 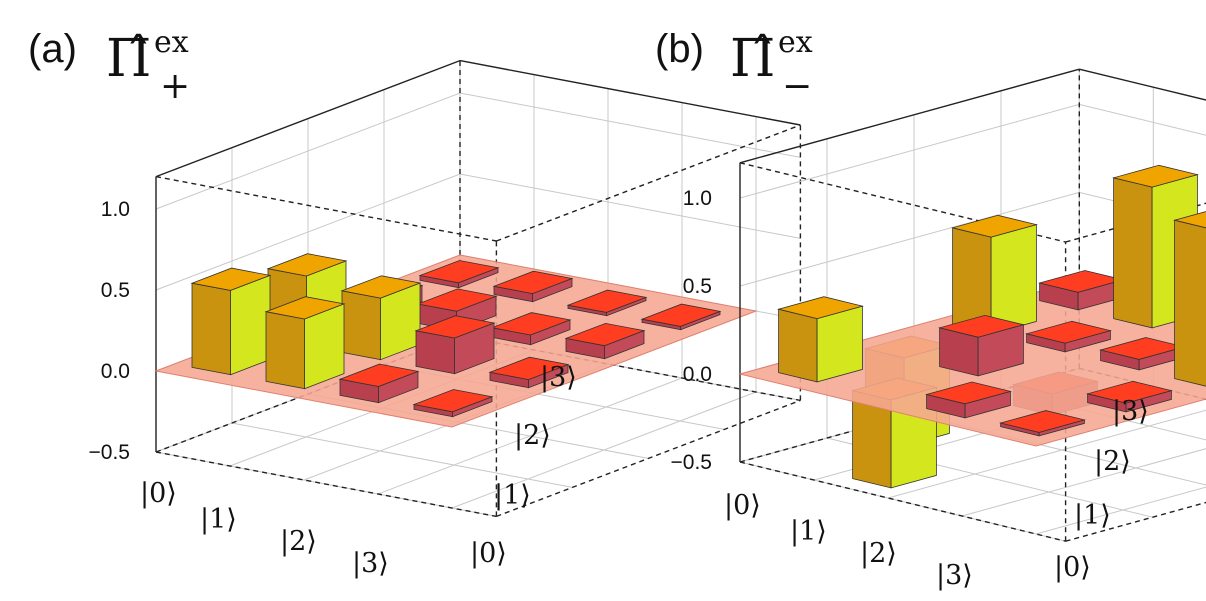 I want to click on panel-a-superscript: ex, so click(x=171, y=42).